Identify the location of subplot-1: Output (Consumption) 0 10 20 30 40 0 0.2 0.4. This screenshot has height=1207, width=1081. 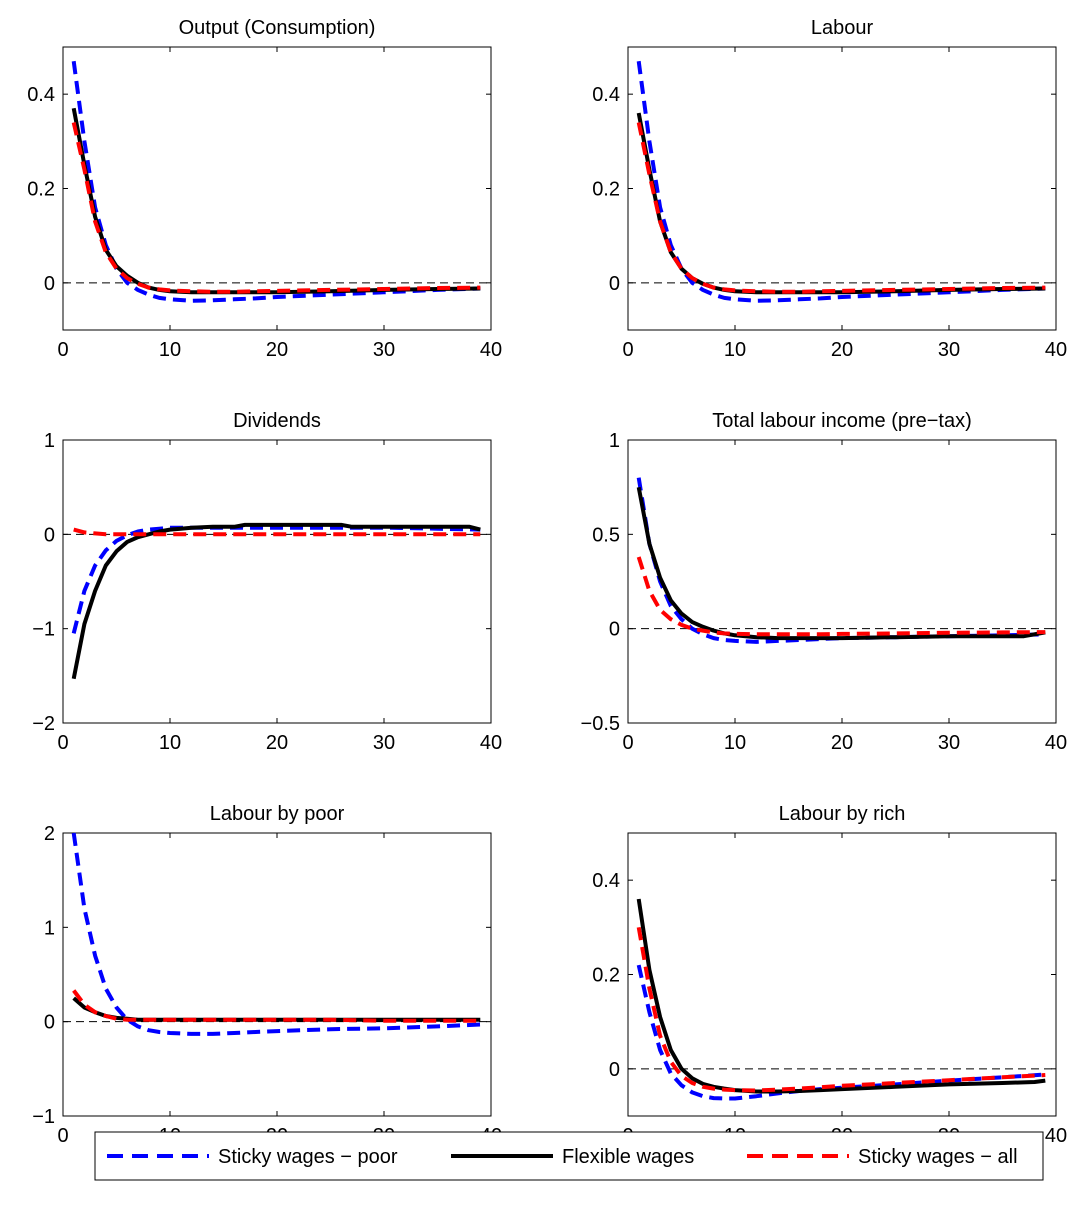
(264, 189).